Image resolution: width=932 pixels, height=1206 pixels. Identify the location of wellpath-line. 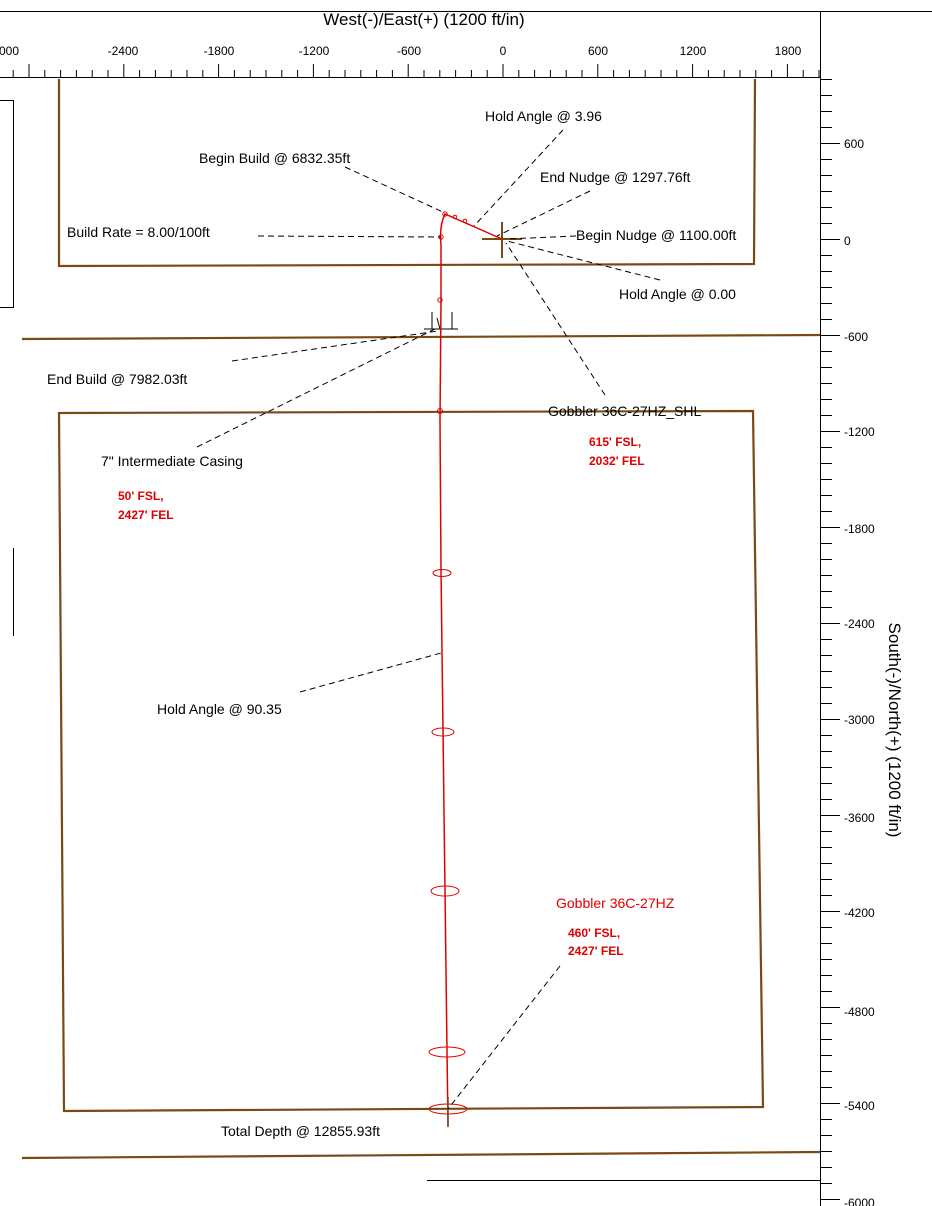
(471, 670).